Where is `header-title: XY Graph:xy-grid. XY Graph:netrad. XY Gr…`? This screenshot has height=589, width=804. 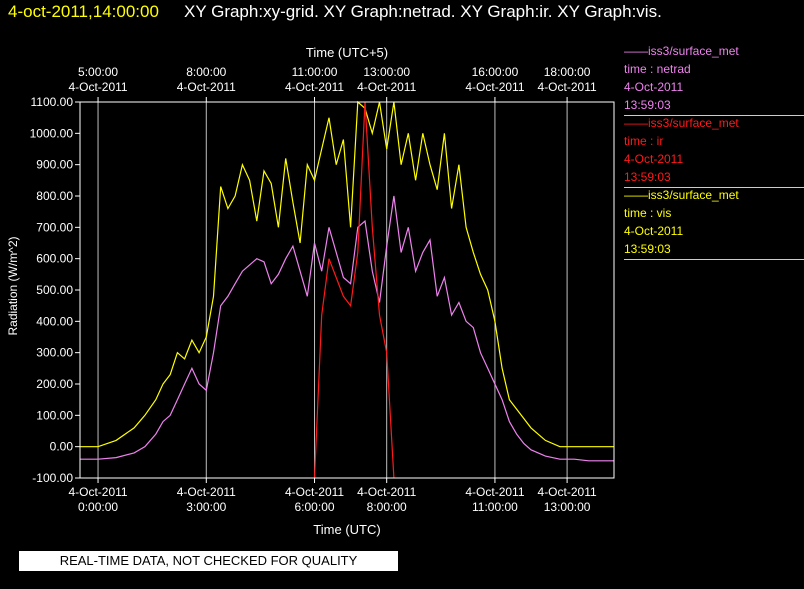 header-title: XY Graph:xy-grid. XY Graph:netrad. XY Gr… is located at coordinates (423, 11).